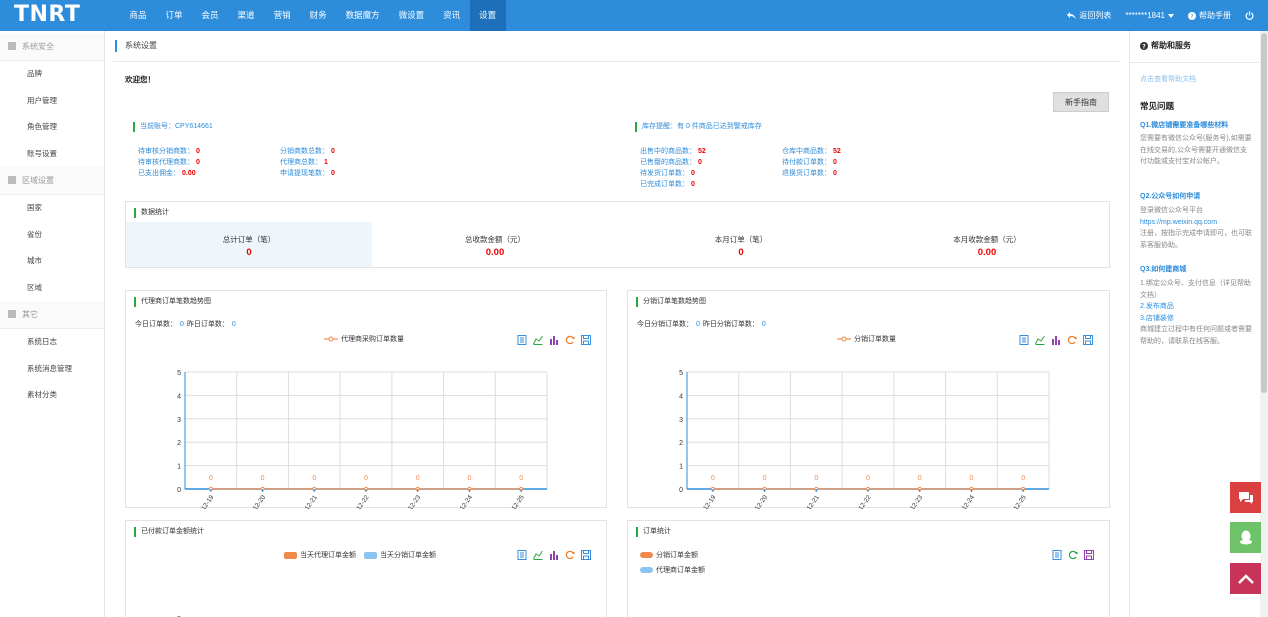 The width and height of the screenshot is (1268, 617). Describe the element at coordinates (169, 151) in the screenshot. I see `stat-pending-distributors: 待审核分销商数： 0` at that location.